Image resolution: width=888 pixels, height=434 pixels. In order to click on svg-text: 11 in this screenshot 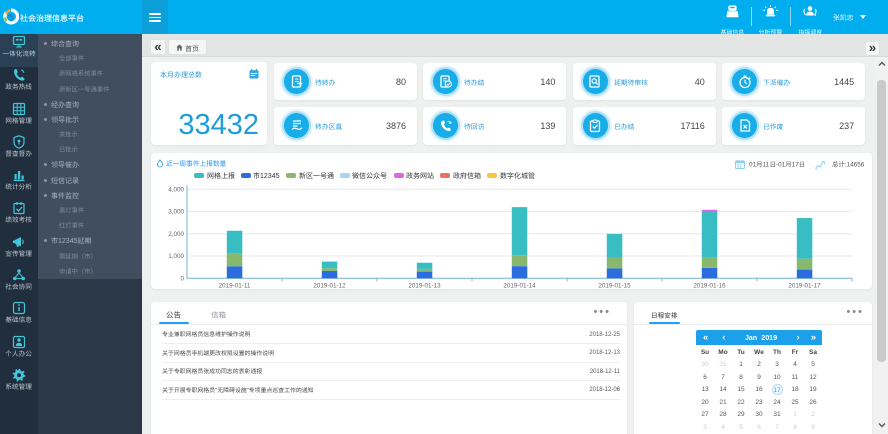, I will do `click(766, 165)`.